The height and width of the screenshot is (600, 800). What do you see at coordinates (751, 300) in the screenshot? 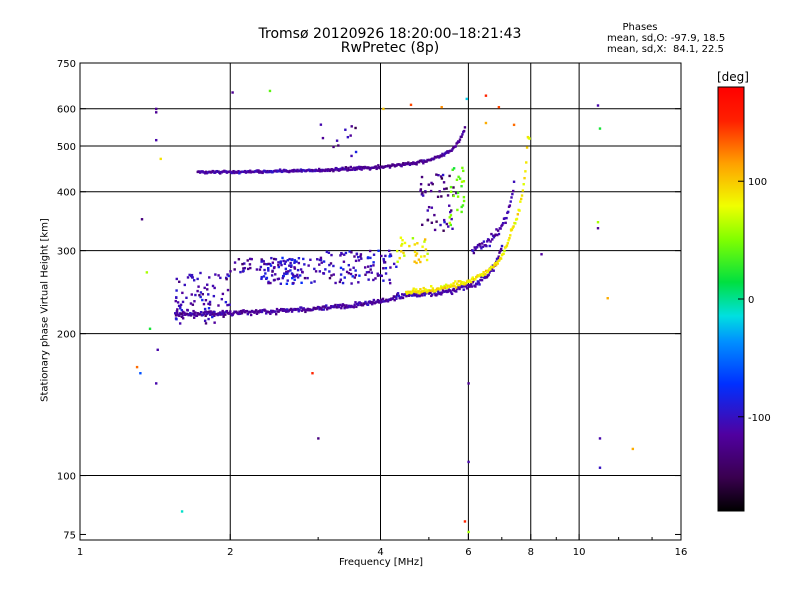
I see `colorbar-tick-label: 0` at bounding box center [751, 300].